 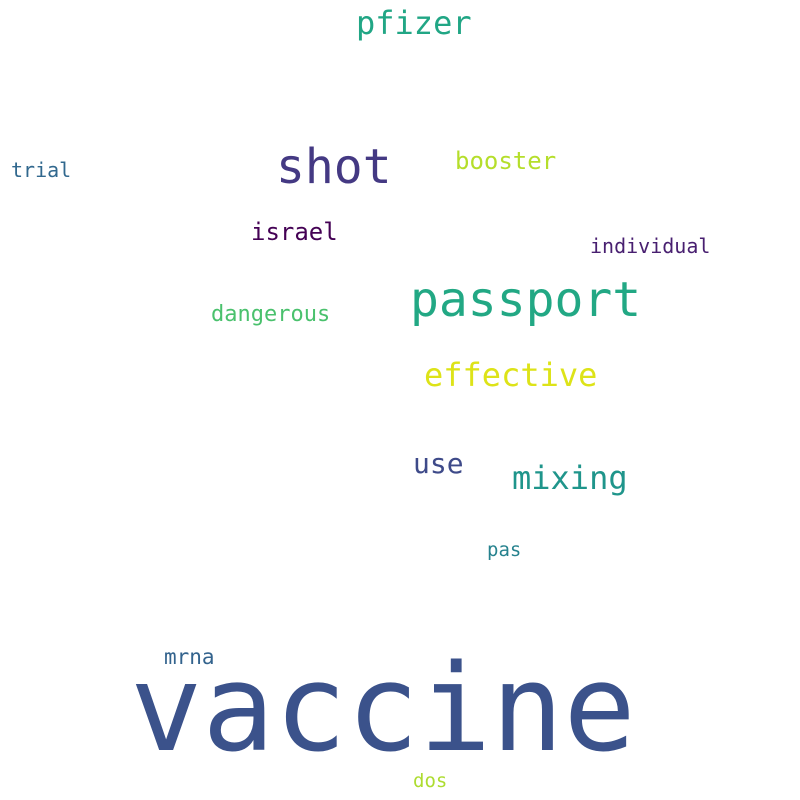 I want to click on word-individual: individual, so click(x=650, y=246).